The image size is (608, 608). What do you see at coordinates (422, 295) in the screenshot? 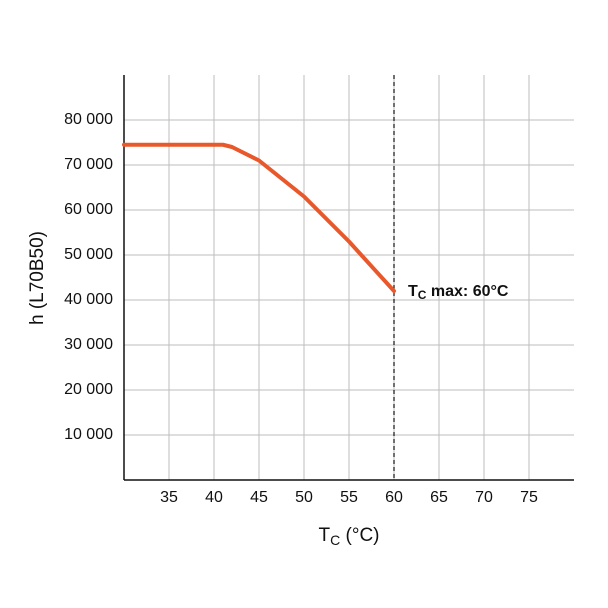
I see `annotation-sub: C` at bounding box center [422, 295].